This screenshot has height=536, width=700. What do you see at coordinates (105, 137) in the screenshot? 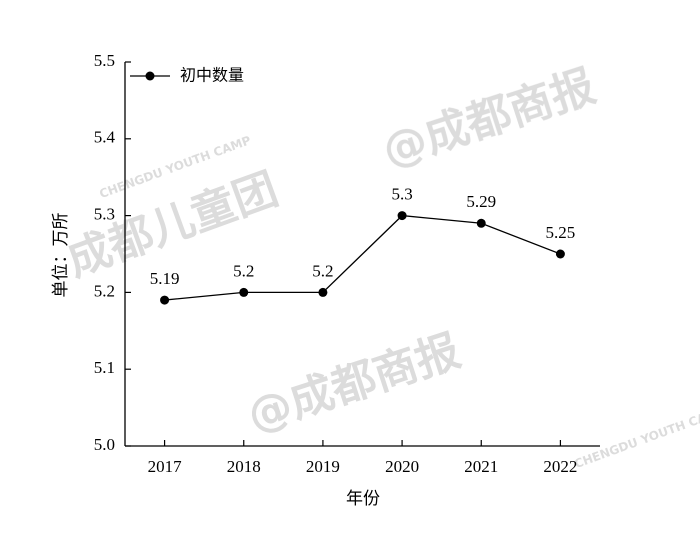
I see `y-tick-label: 5.4` at bounding box center [105, 137].